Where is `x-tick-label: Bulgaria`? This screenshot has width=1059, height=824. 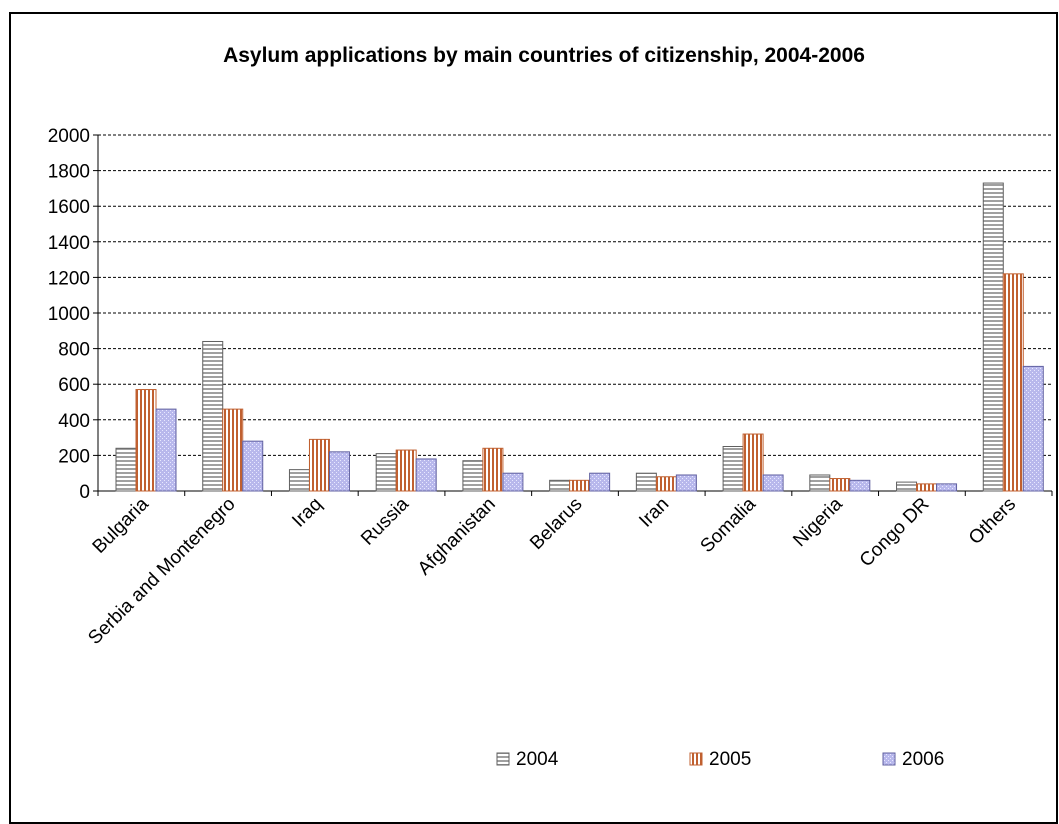
x-tick-label: Bulgaria is located at coordinates (121, 525).